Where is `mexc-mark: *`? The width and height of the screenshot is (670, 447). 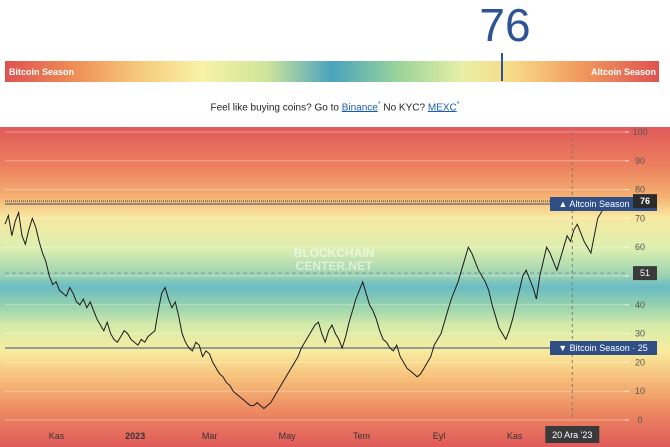 mexc-mark: * is located at coordinates (458, 104).